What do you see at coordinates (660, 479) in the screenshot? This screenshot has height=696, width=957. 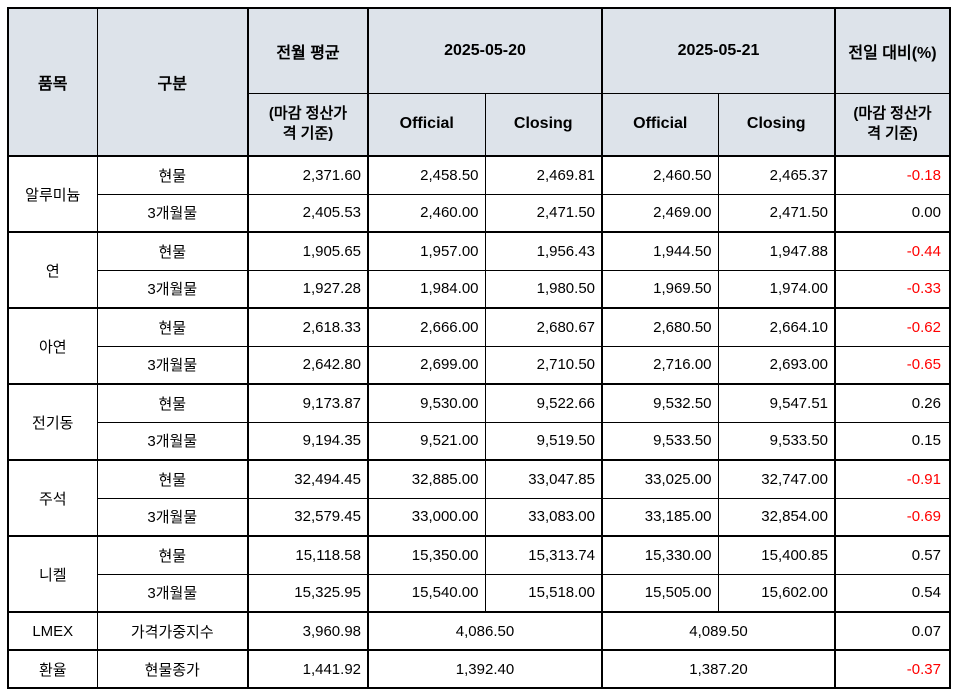 I see `d2-official-cell: 33,025.00` at bounding box center [660, 479].